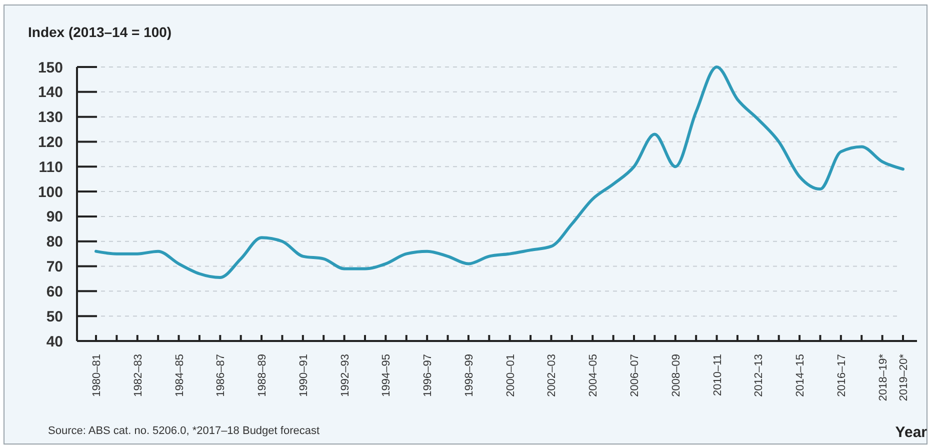 The width and height of the screenshot is (931, 445). I want to click on x-tick-label: 1994–95, so click(386, 375).